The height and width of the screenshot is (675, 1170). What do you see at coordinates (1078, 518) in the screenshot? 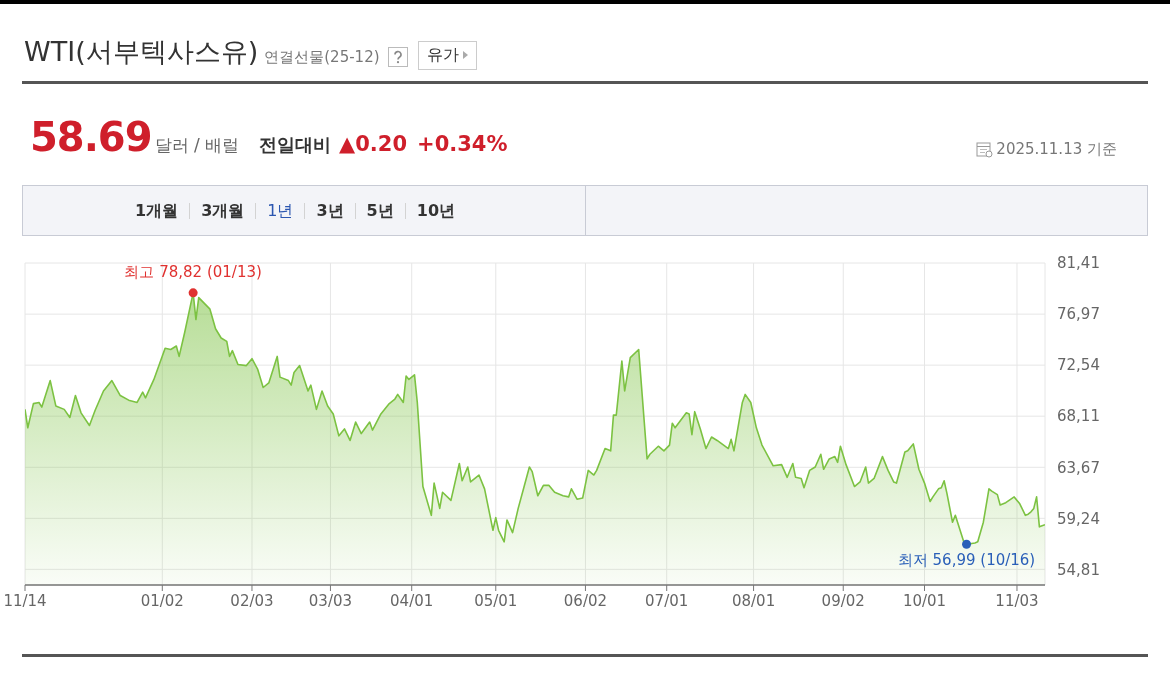
I see `y-tick-label: 59,24` at bounding box center [1078, 518].